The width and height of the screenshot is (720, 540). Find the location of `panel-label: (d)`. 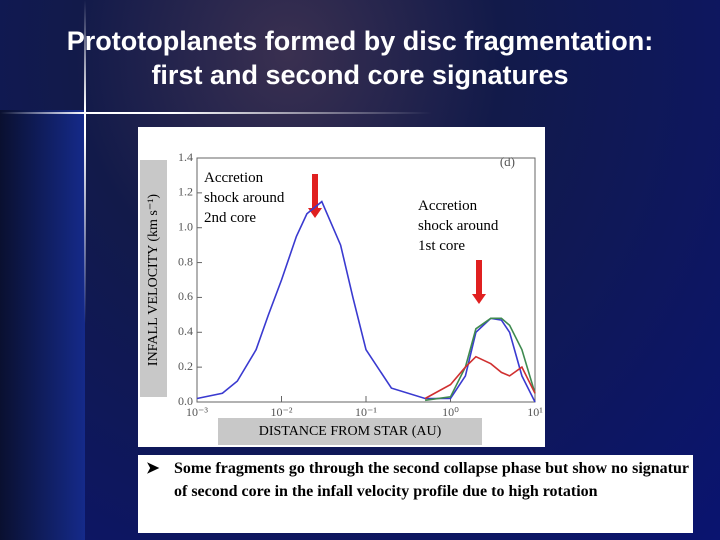

panel-label: (d) is located at coordinates (507, 161).